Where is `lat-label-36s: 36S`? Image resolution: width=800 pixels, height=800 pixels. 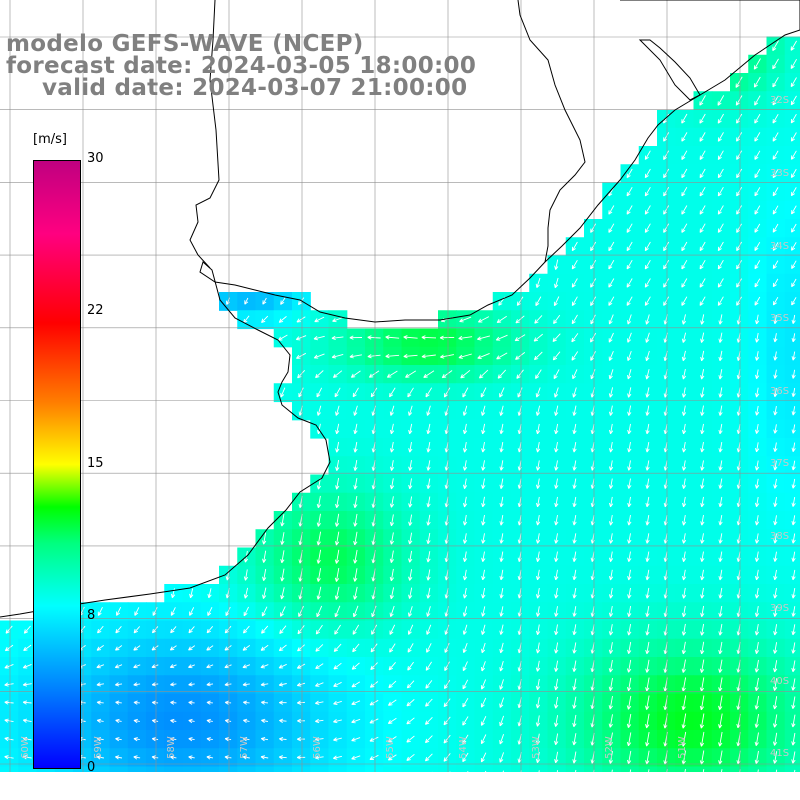
lat-label-36s: 36S is located at coordinates (780, 391).